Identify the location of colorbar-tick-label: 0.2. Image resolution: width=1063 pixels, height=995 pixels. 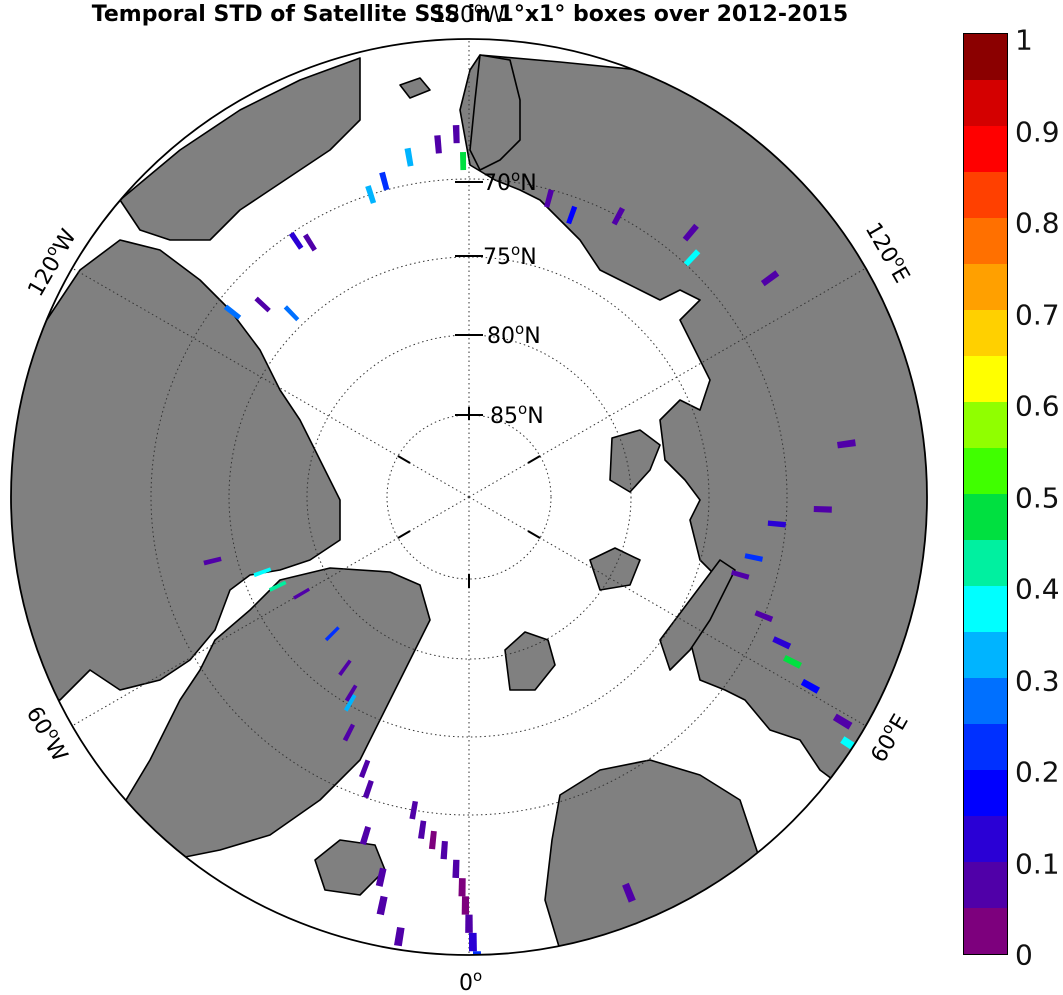
(1037, 772).